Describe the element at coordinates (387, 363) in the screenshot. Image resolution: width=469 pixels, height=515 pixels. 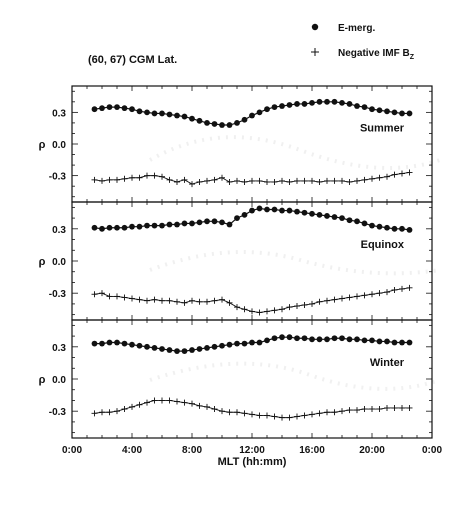
I see `panel-label-winter: Winter` at that location.